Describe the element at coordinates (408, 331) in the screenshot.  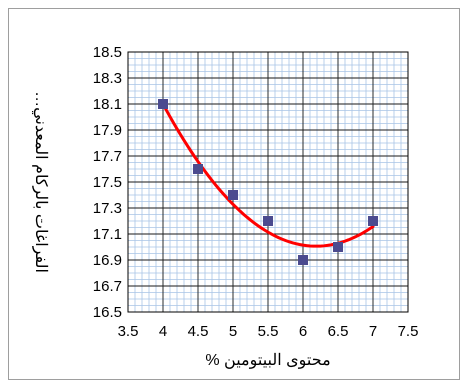
I see `x-tick-label: 7.5` at that location.